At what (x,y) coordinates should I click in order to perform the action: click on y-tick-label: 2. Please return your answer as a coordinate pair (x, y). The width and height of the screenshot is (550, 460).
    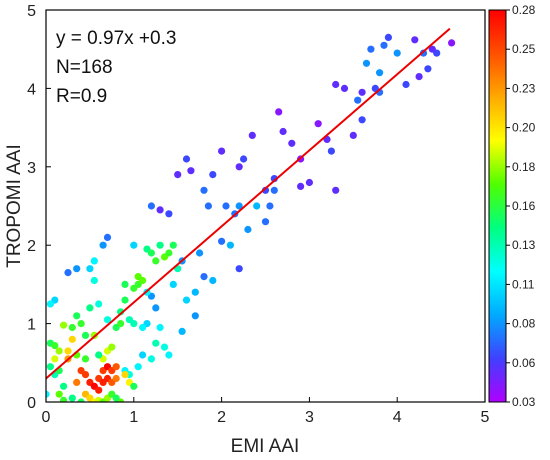
    Looking at the image, I should click on (31, 246).